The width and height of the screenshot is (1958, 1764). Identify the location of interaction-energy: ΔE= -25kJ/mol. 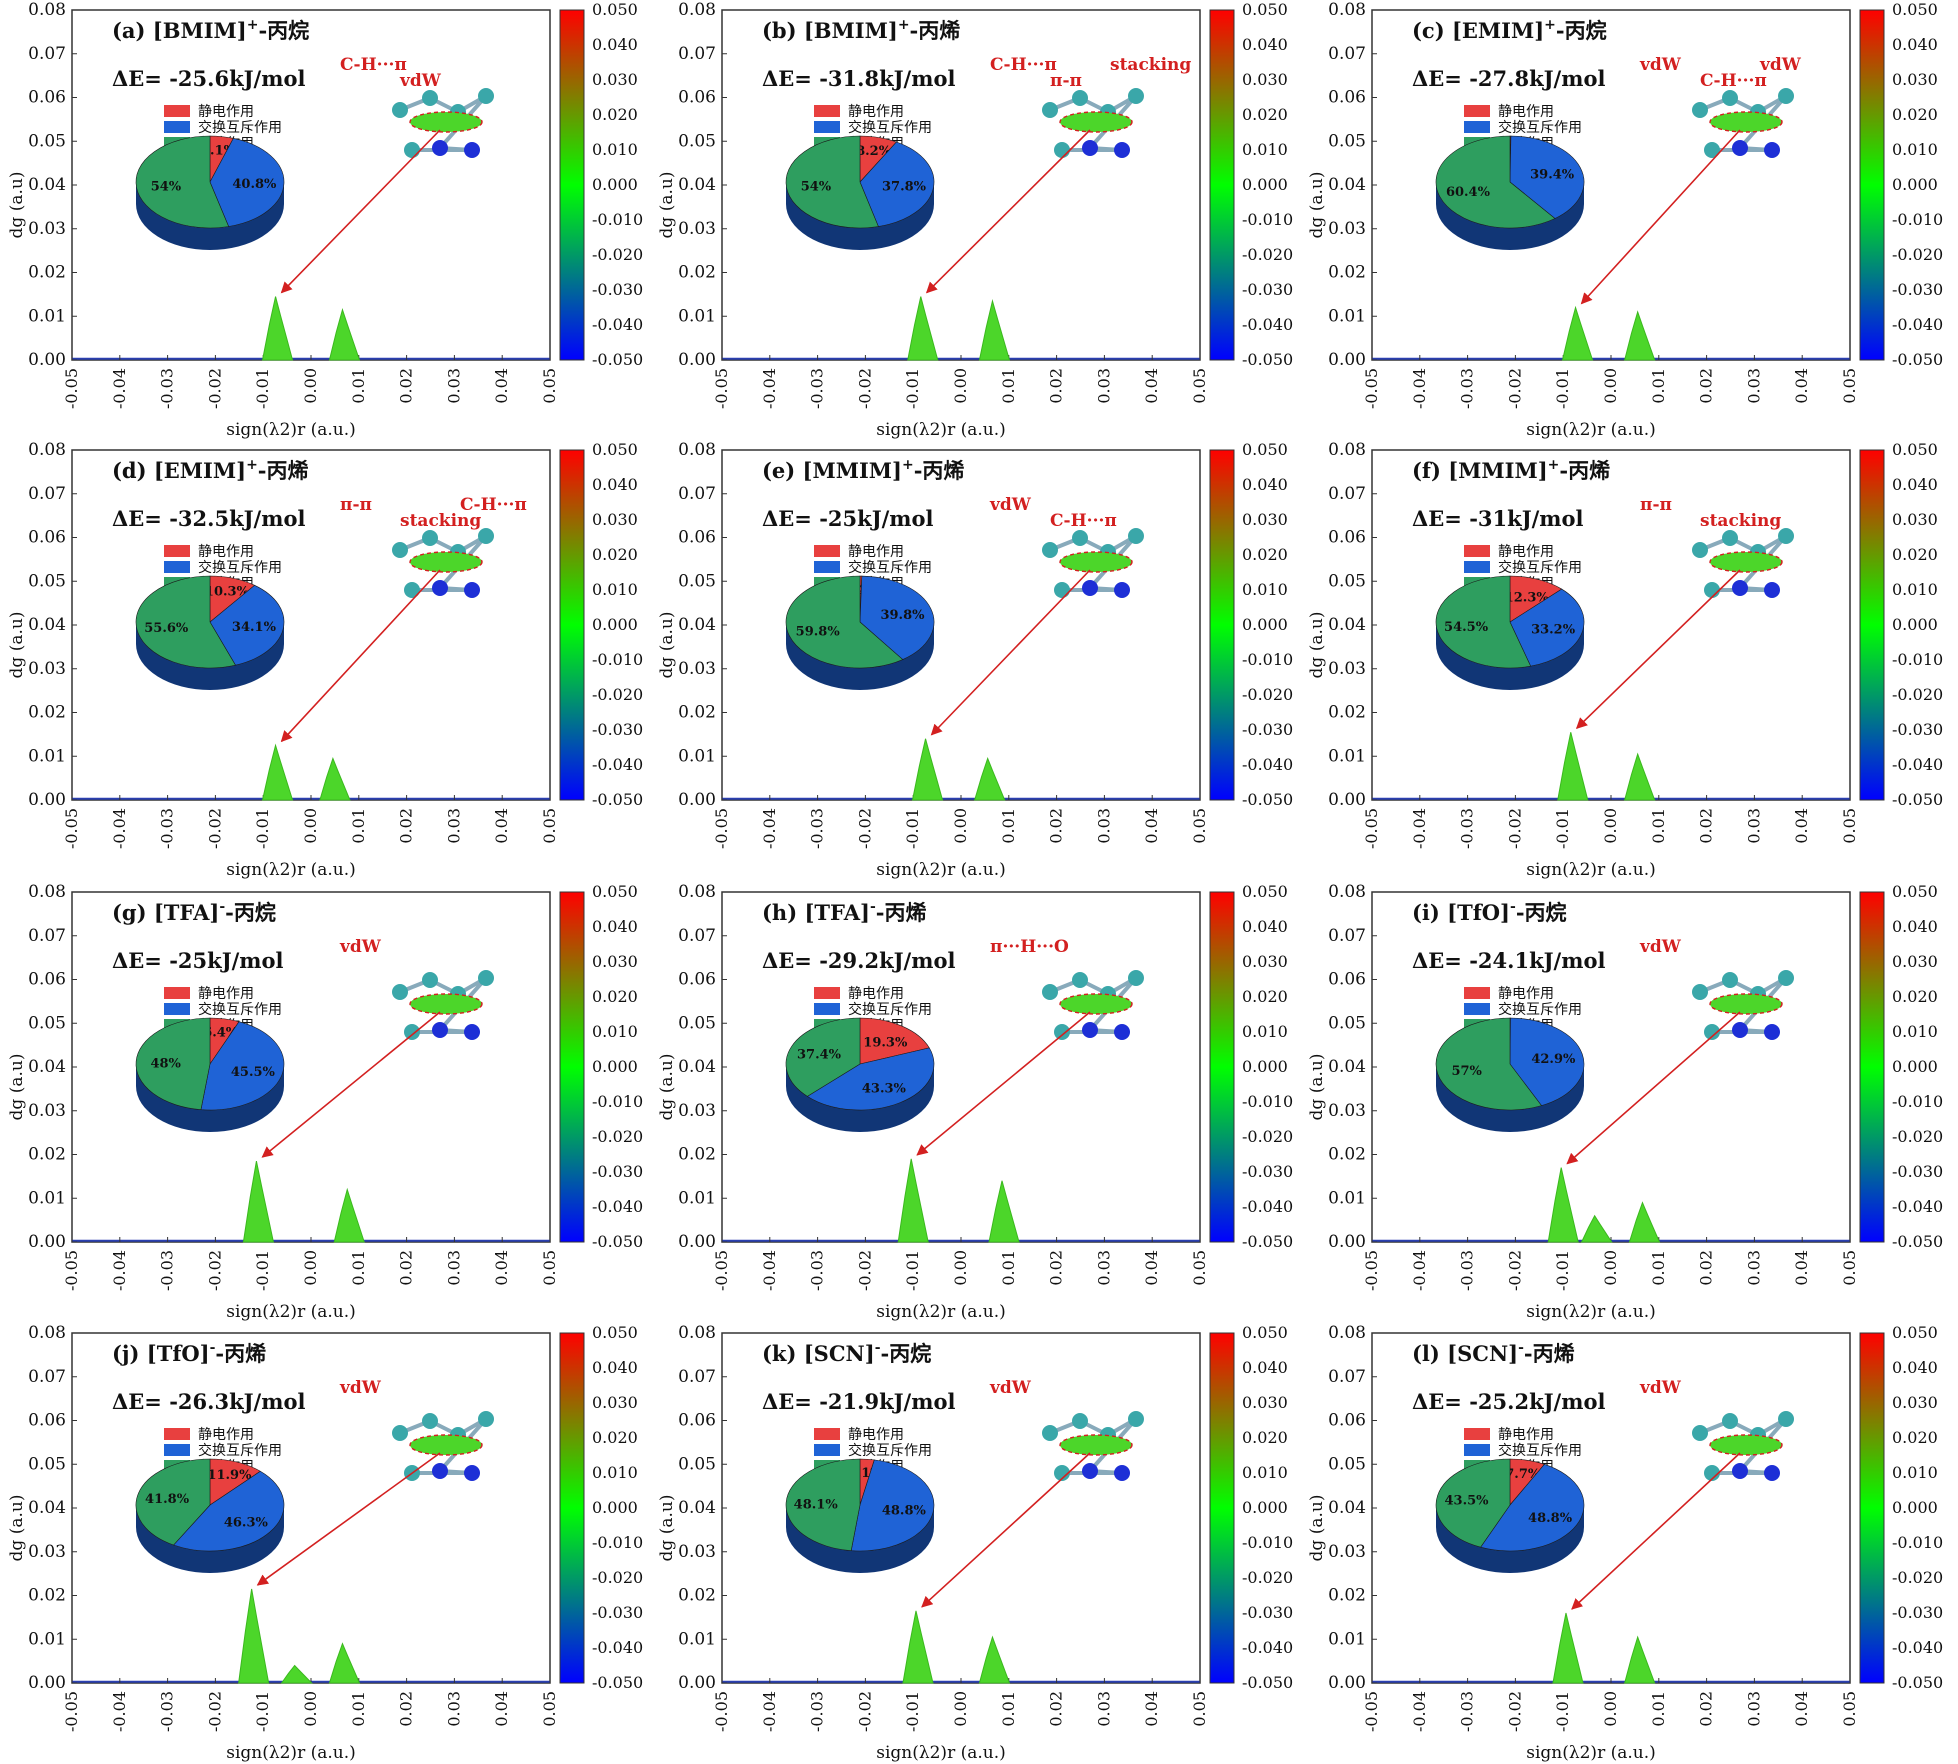
(198, 960).